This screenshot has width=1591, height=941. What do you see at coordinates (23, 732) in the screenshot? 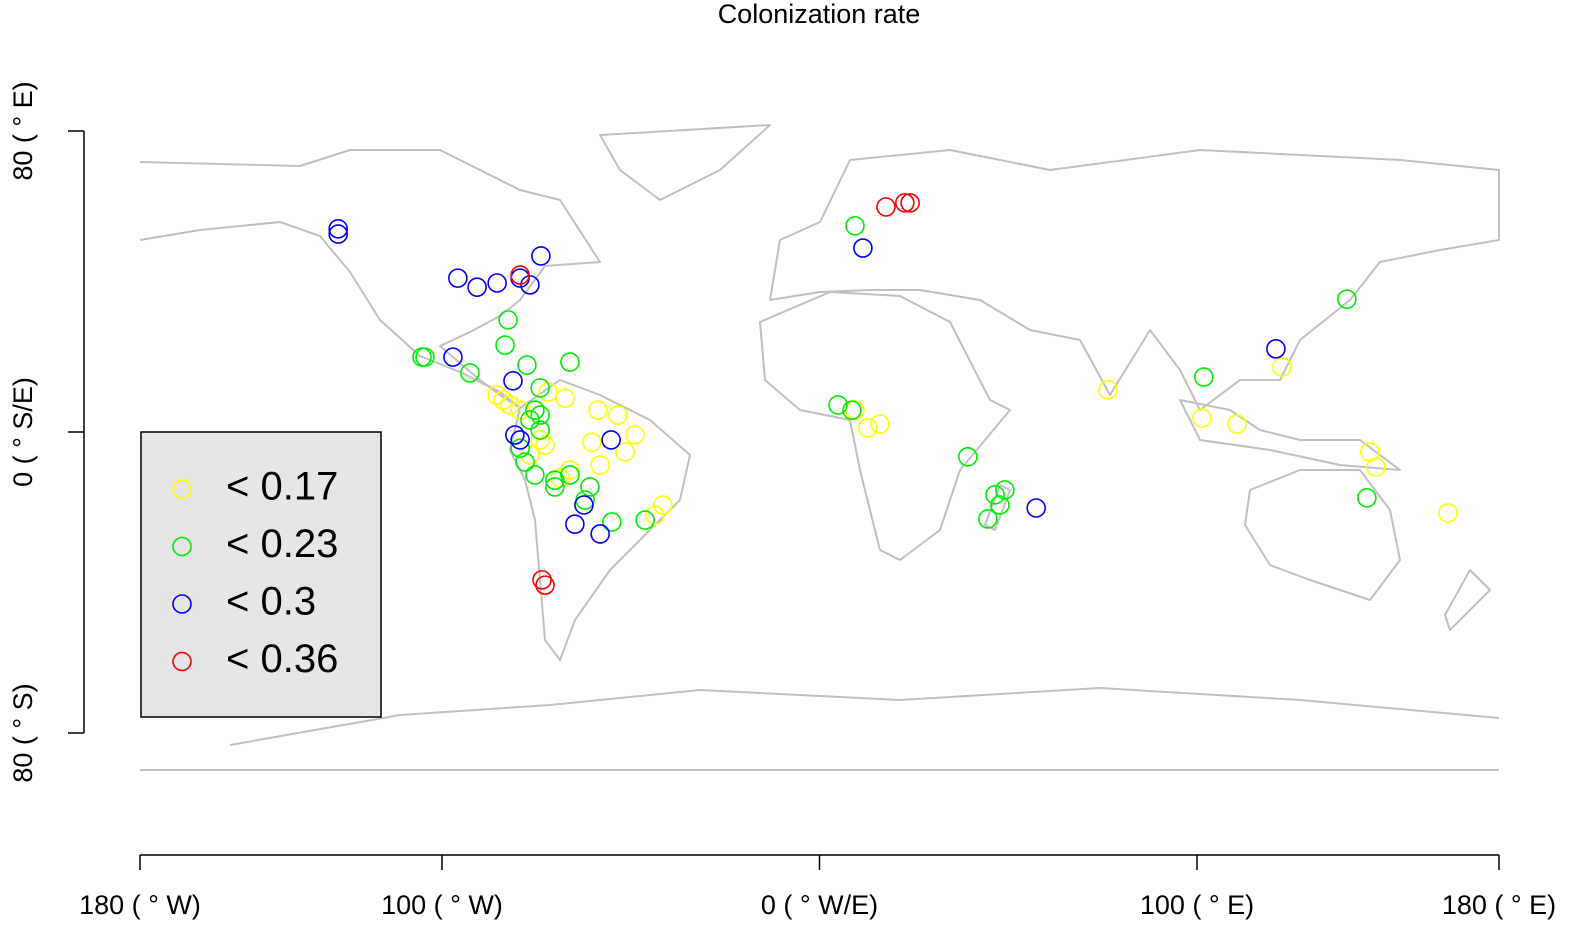
I see `y-tick-label: 80 ( ° S)` at bounding box center [23, 732].